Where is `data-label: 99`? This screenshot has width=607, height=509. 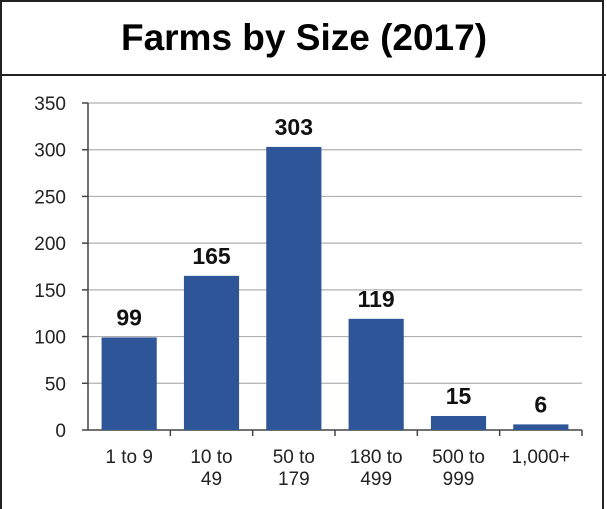
data-label: 99 is located at coordinates (129, 318).